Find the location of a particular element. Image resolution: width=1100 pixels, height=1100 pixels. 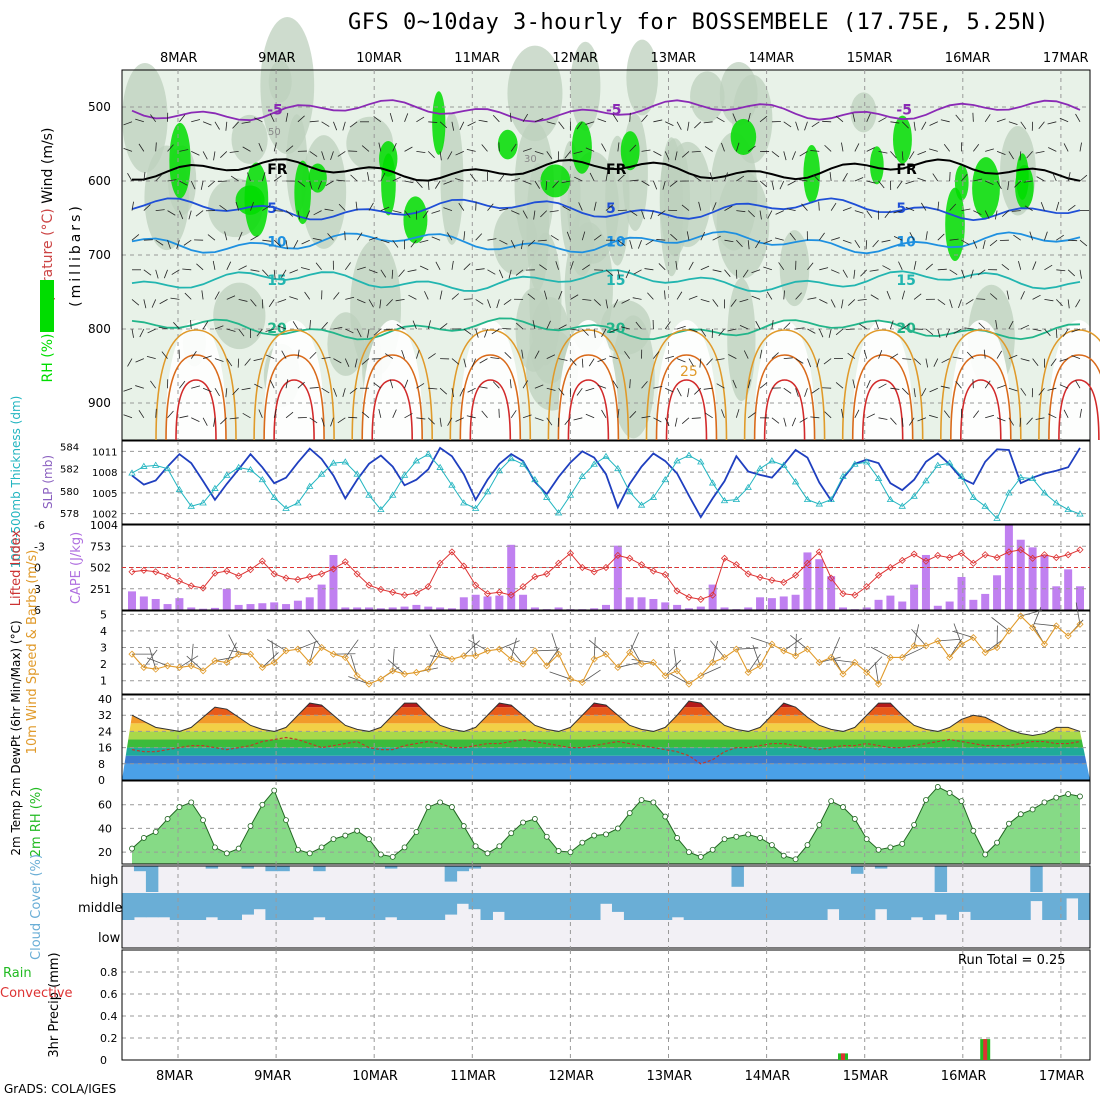

temp-tick-label: 8 is located at coordinates (101, 764).